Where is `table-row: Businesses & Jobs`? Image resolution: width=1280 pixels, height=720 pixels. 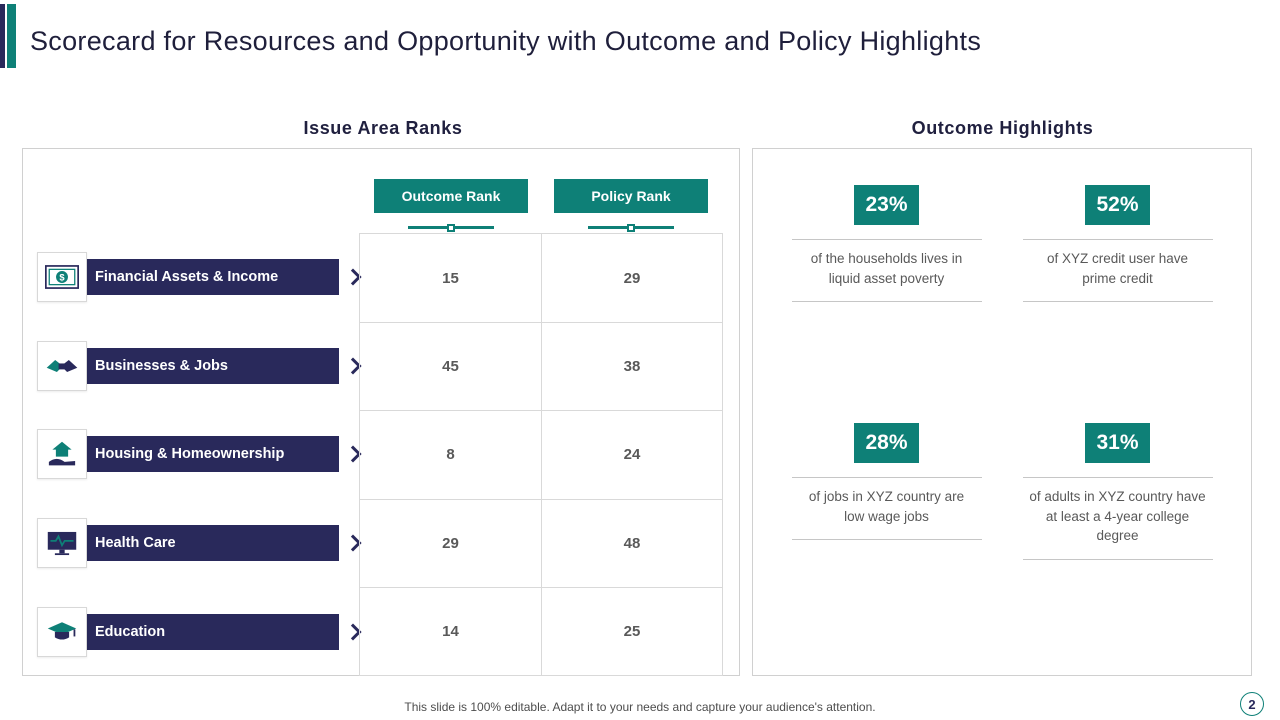
table-row: Businesses & Jobs is located at coordinates (192, 366).